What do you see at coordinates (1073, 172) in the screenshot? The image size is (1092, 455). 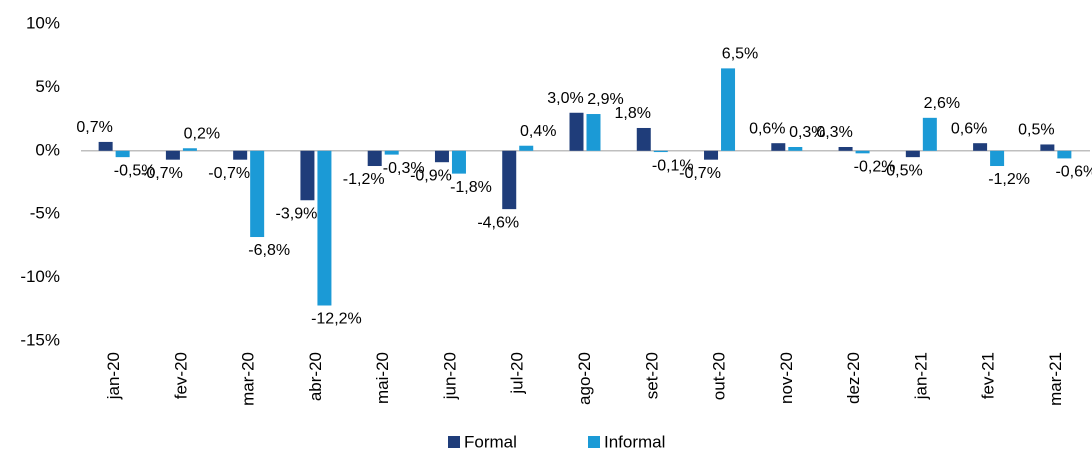 I see `value-label: -0,6%` at bounding box center [1073, 172].